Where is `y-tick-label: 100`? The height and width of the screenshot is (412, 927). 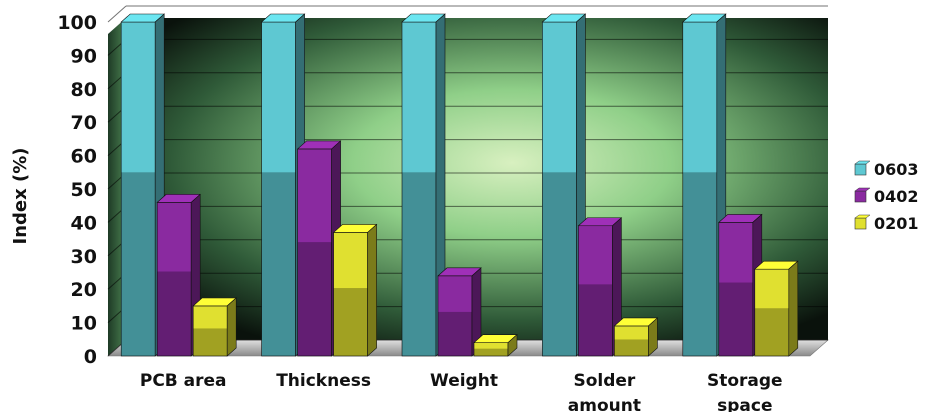
y-tick-label: 100 is located at coordinates (77, 23).